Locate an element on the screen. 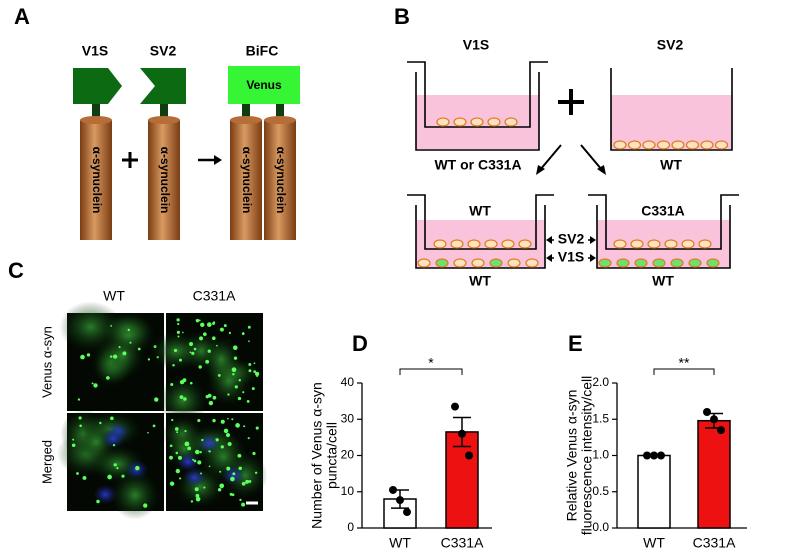  significance: * is located at coordinates (431, 363).